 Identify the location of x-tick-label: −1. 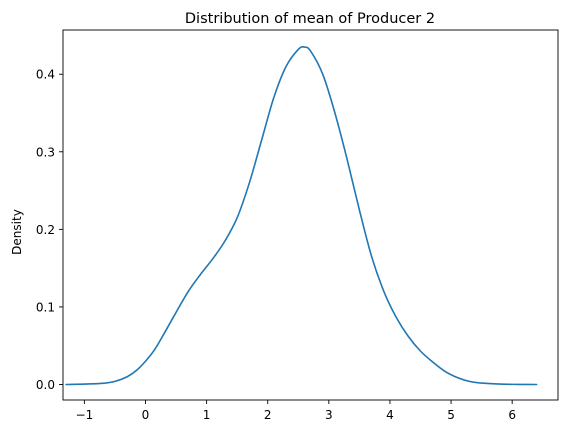
(85, 415).